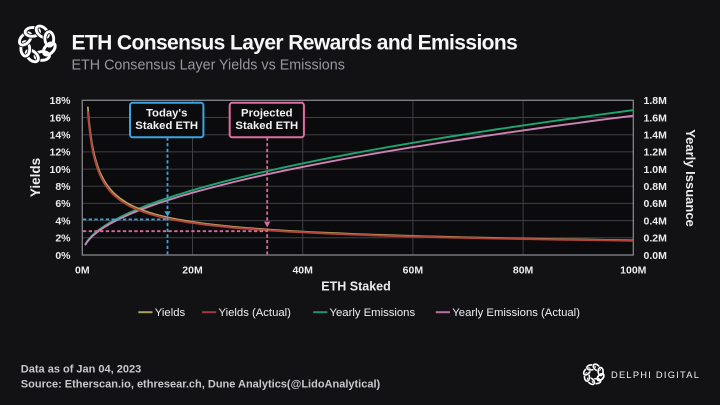  Describe the element at coordinates (656, 101) in the screenshot. I see `svg-text: 1.8M` at that location.